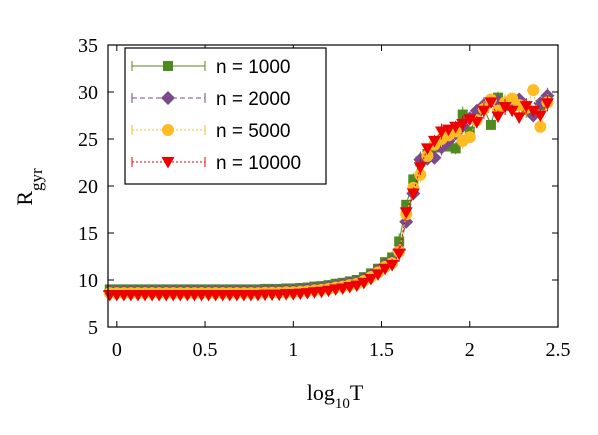 This screenshot has width=598, height=435. I want to click on legend: n = 1000 n = 2000 n = 5000 n = 10000, so click(225, 116).